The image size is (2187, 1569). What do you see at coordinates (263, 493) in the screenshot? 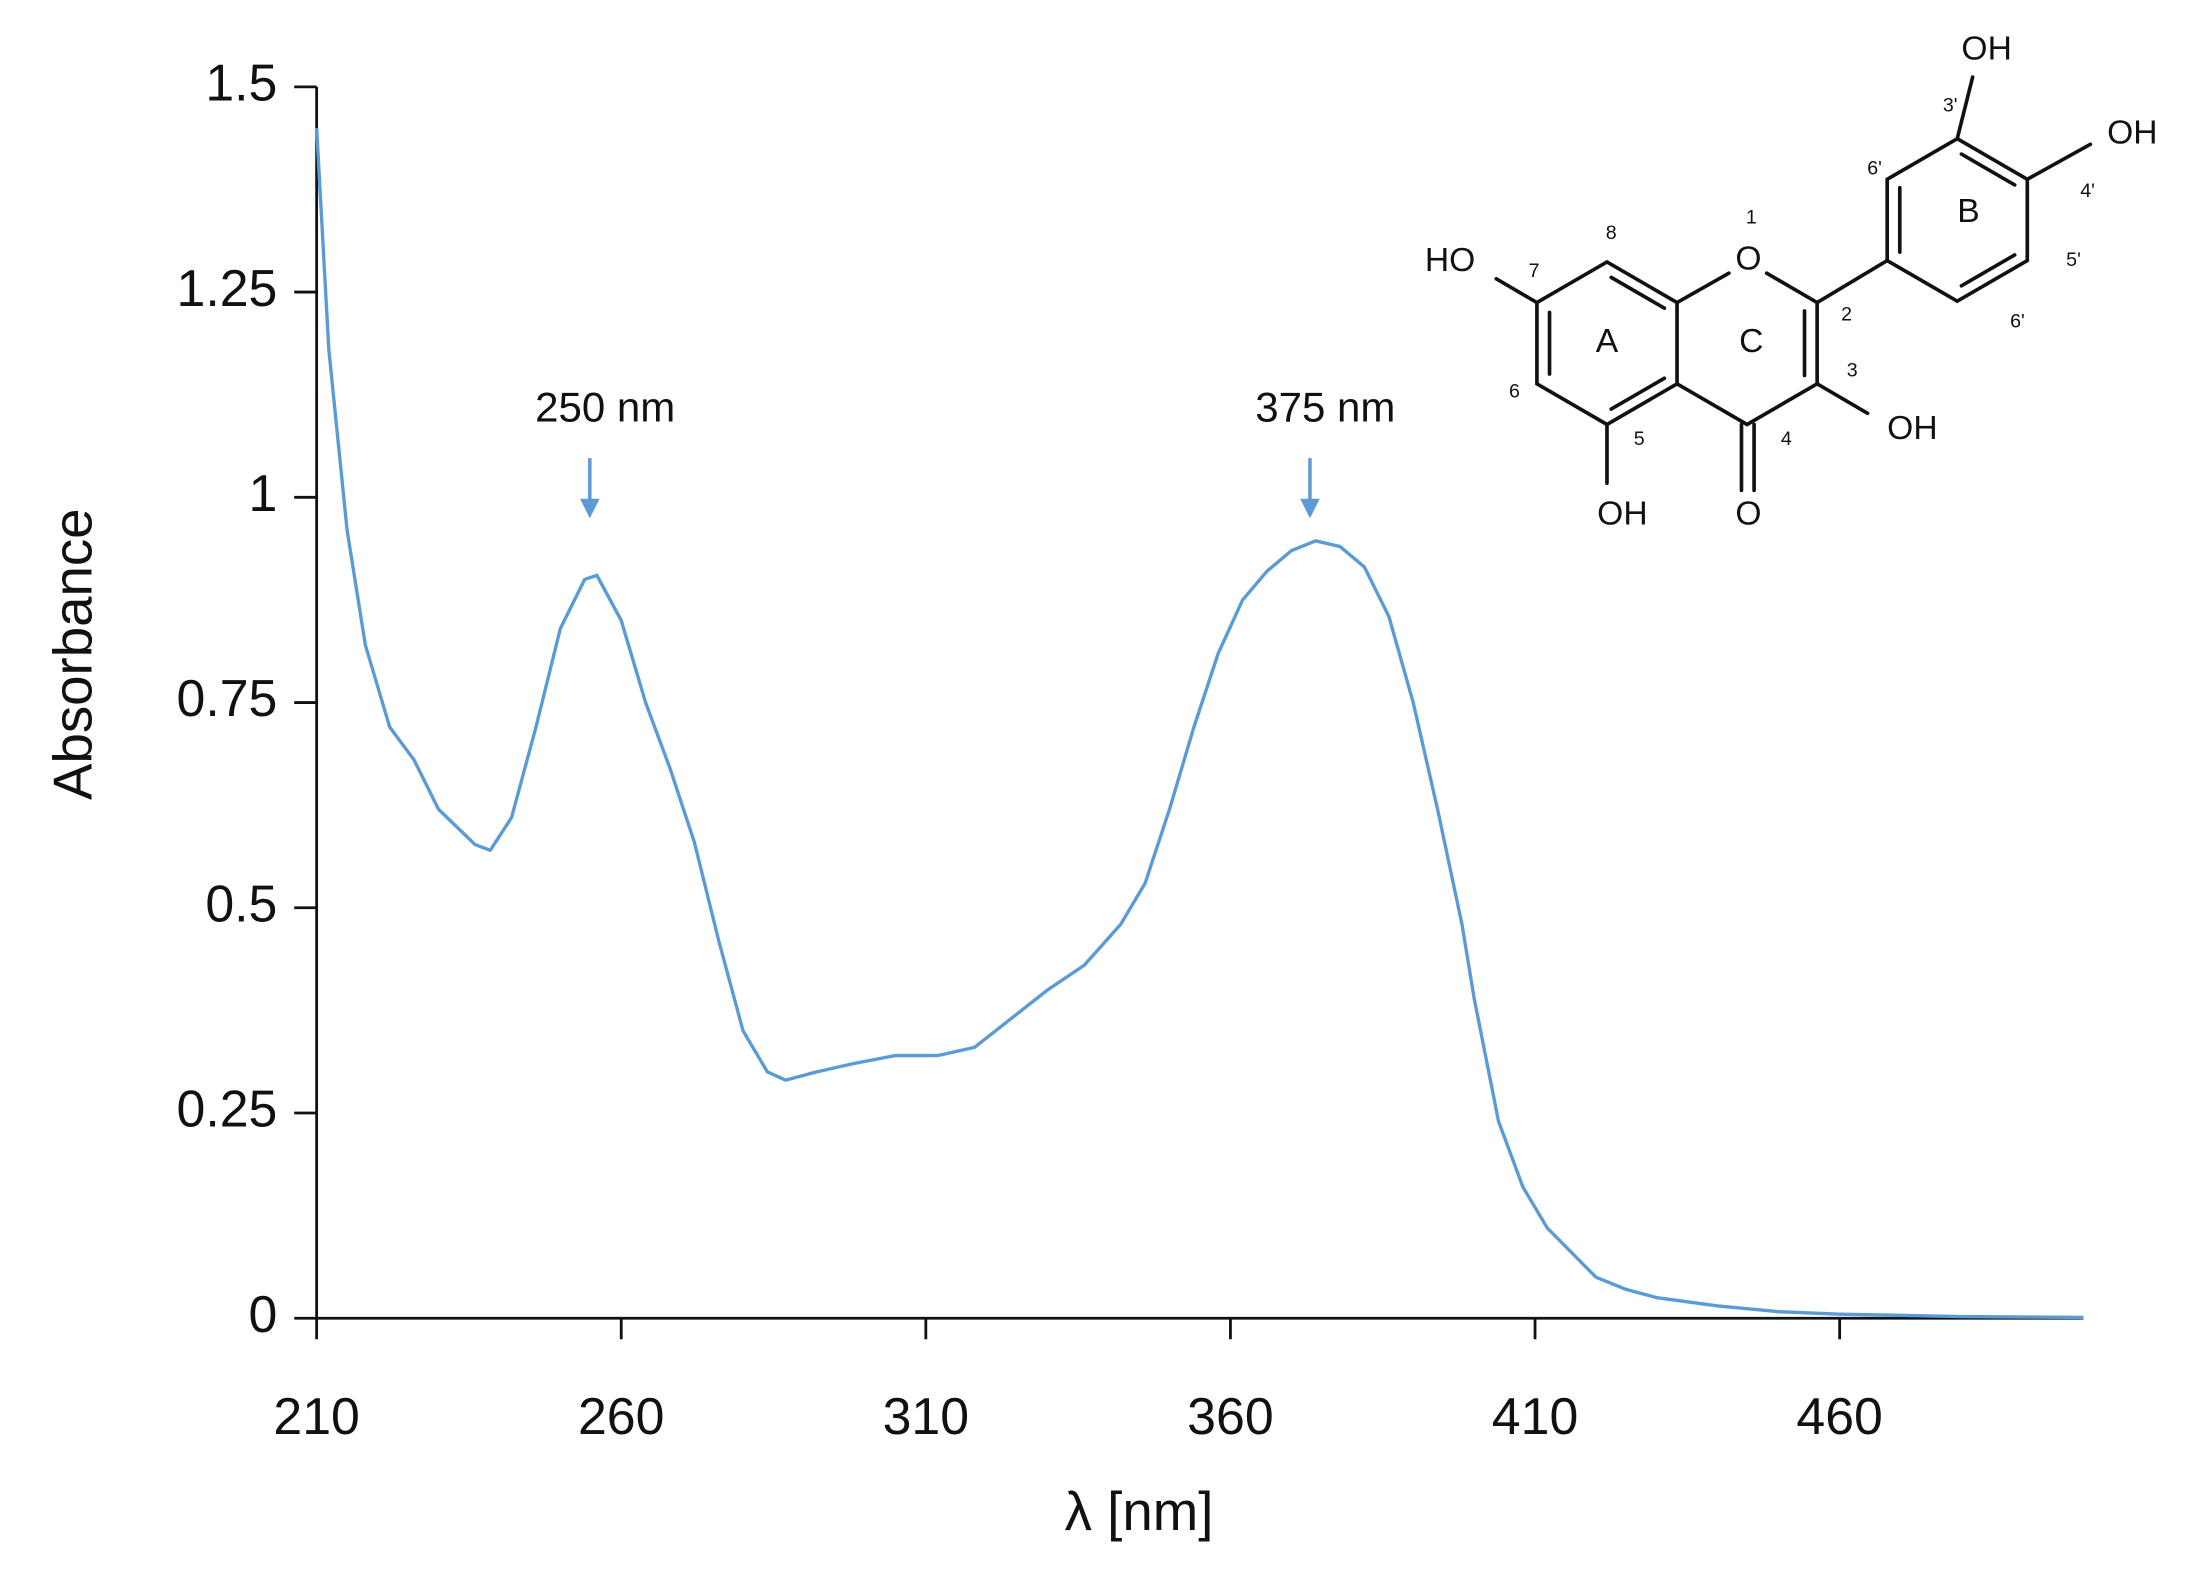
I see `y-tick-label: 1` at bounding box center [263, 493].